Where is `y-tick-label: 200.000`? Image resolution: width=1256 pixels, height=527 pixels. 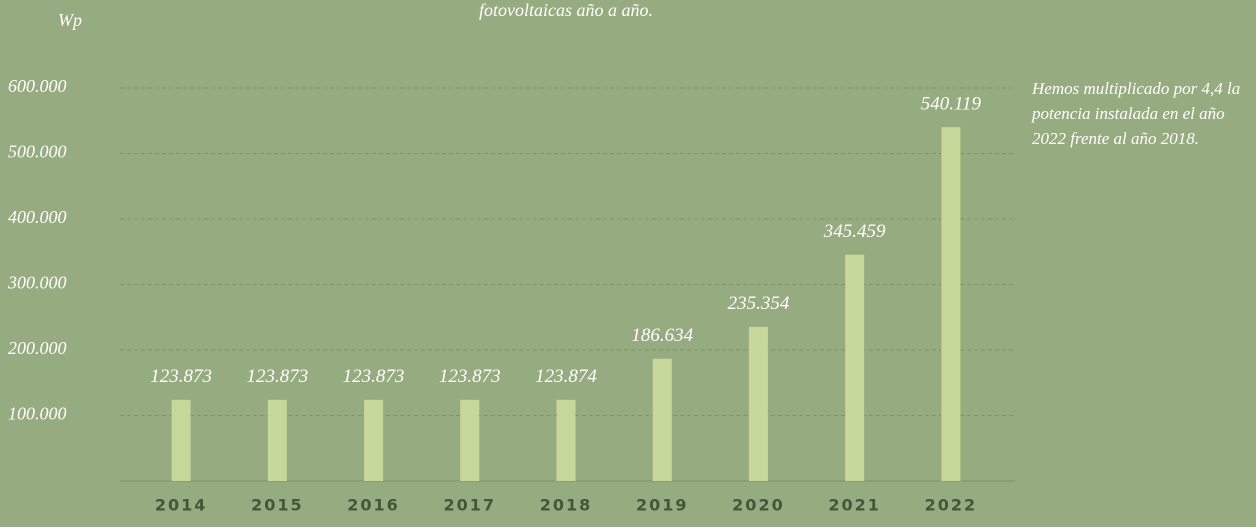 y-tick-label: 200.000 is located at coordinates (37, 348).